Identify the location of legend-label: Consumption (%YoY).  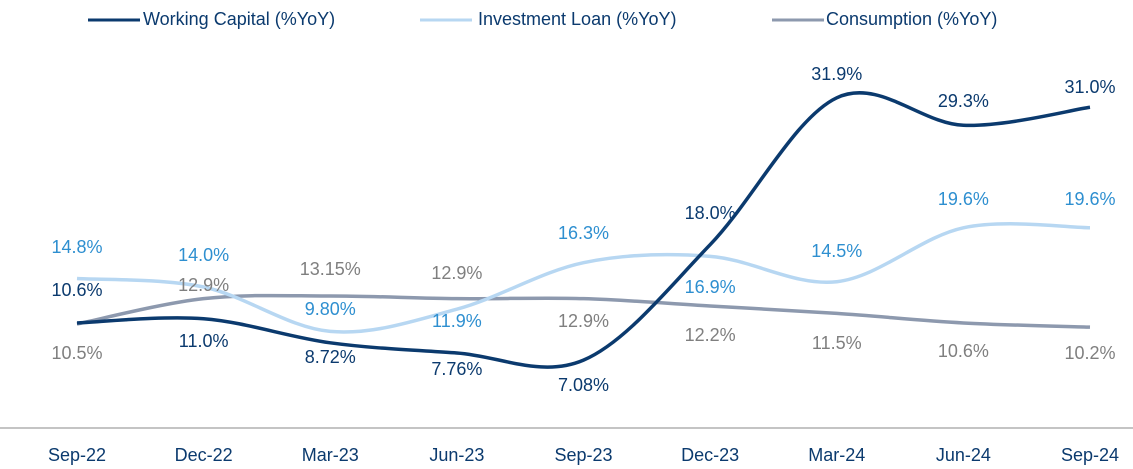
(911, 19).